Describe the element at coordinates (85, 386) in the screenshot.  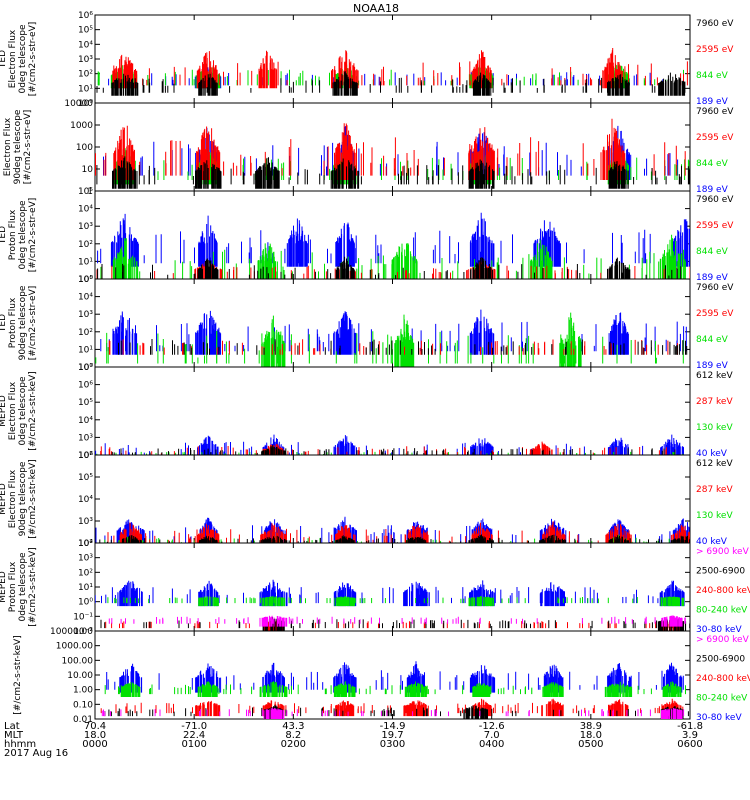
I see `y-tick-label: 10⁶` at that location.